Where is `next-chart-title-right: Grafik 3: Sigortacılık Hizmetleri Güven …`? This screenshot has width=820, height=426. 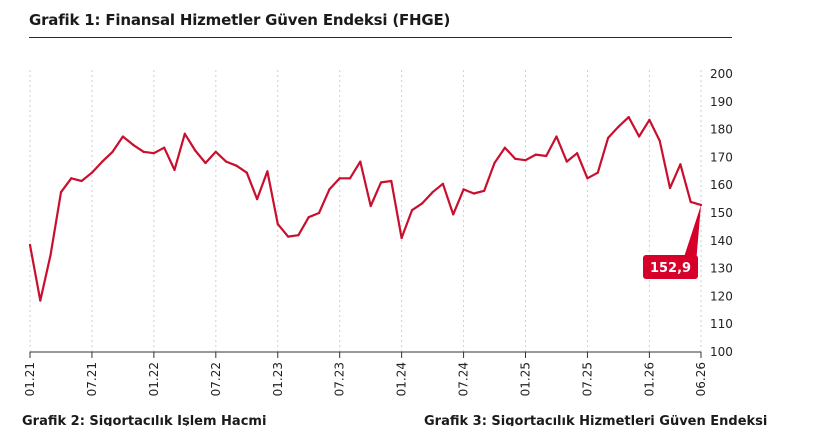 next-chart-title-right: Grafik 3: Sigortacılık Hizmetleri Güven … is located at coordinates (596, 420).